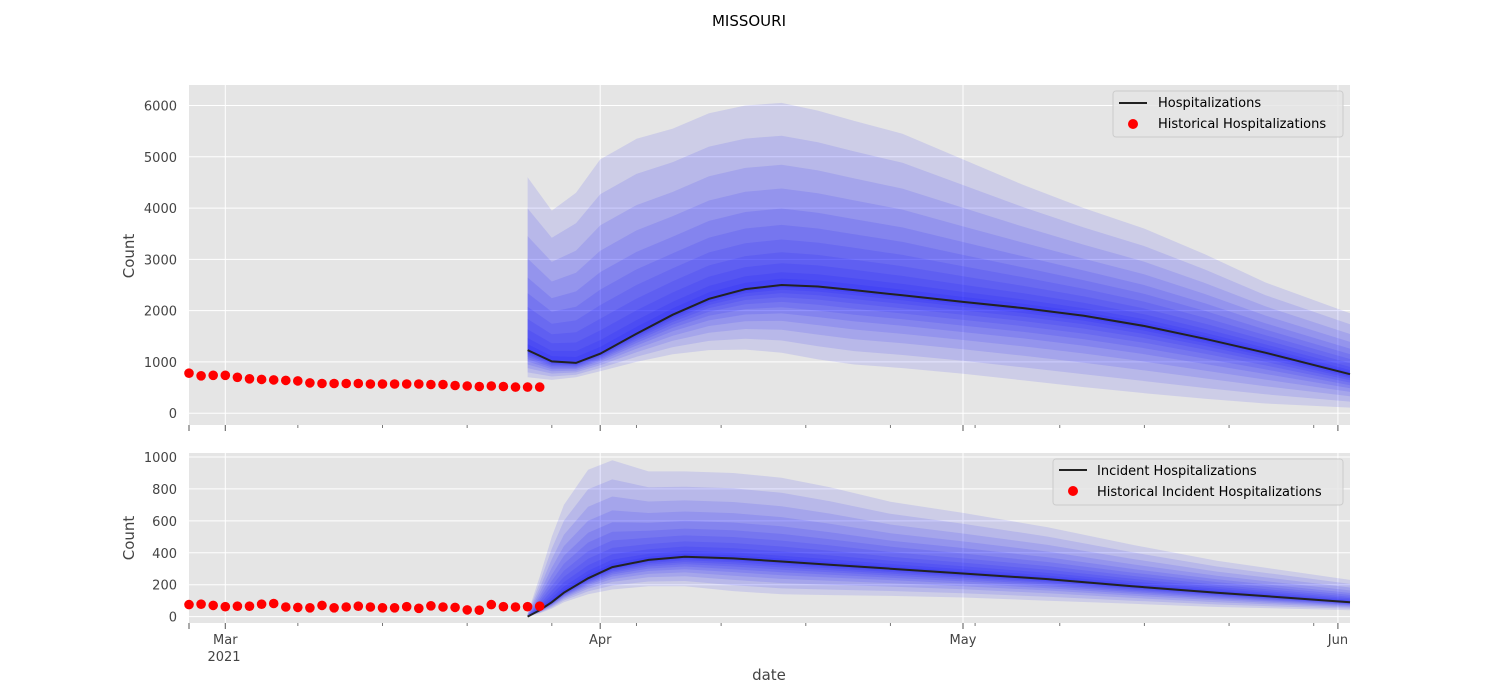 This screenshot has height=700, width=1500. What do you see at coordinates (160, 312) in the screenshot?
I see `y-tick-label: 2000` at bounding box center [160, 312].